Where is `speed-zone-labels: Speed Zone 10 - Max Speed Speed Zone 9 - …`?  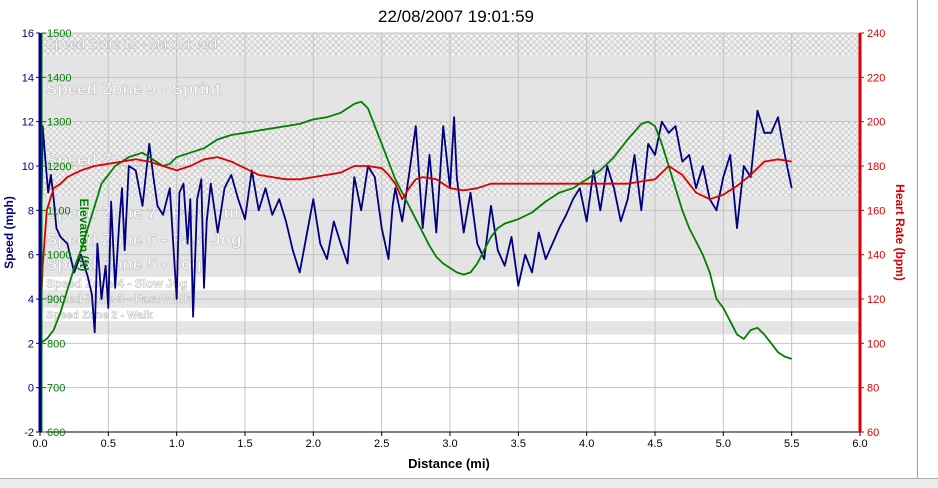
speed-zone-labels: Speed Zone 10 - Max Speed Speed Zone 9 - … is located at coordinates (145, 178).